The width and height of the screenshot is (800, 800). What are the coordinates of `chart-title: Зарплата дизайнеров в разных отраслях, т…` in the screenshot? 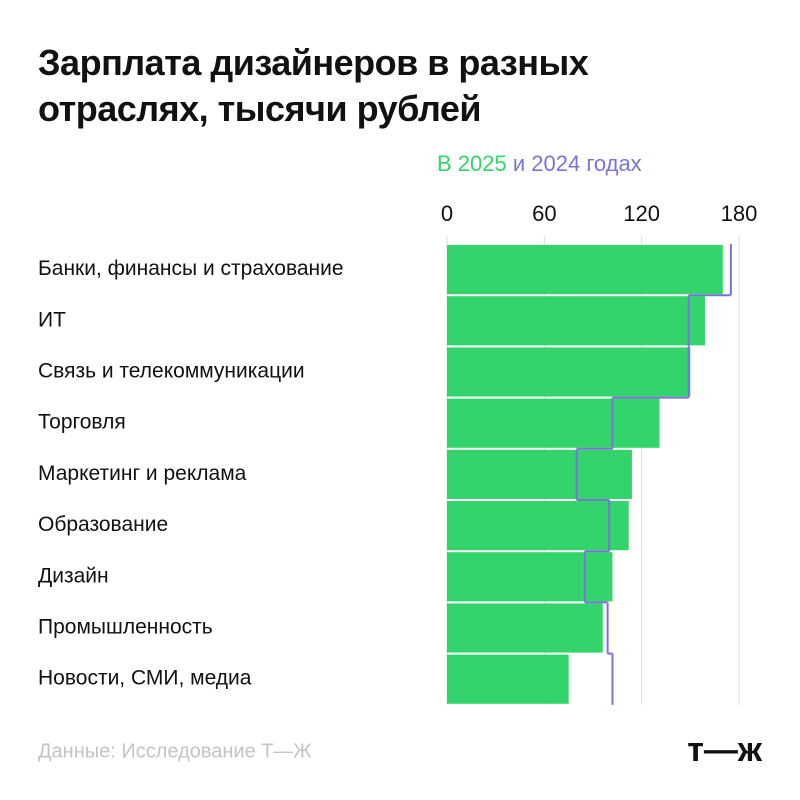 It's located at (313, 85).